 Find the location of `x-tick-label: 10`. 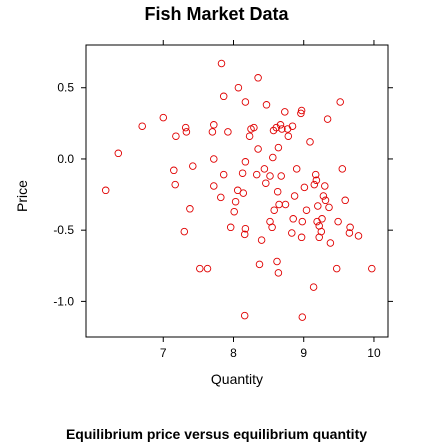

x-tick-label: 10 is located at coordinates (374, 353).